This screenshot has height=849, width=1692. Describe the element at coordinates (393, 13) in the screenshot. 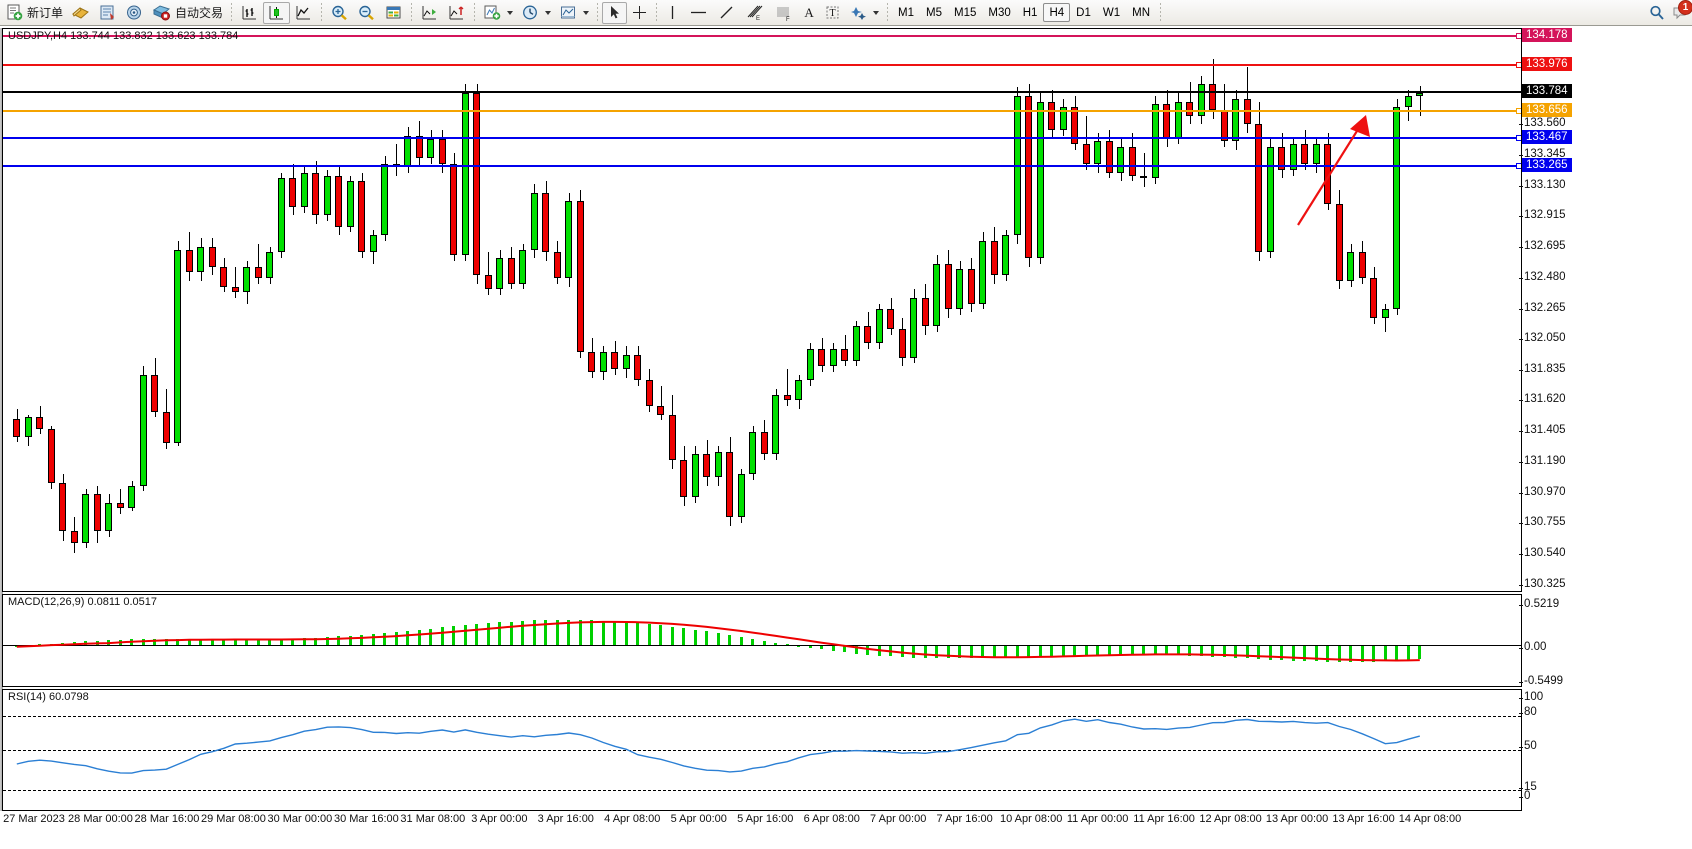

I see `chart-grid-button` at that location.